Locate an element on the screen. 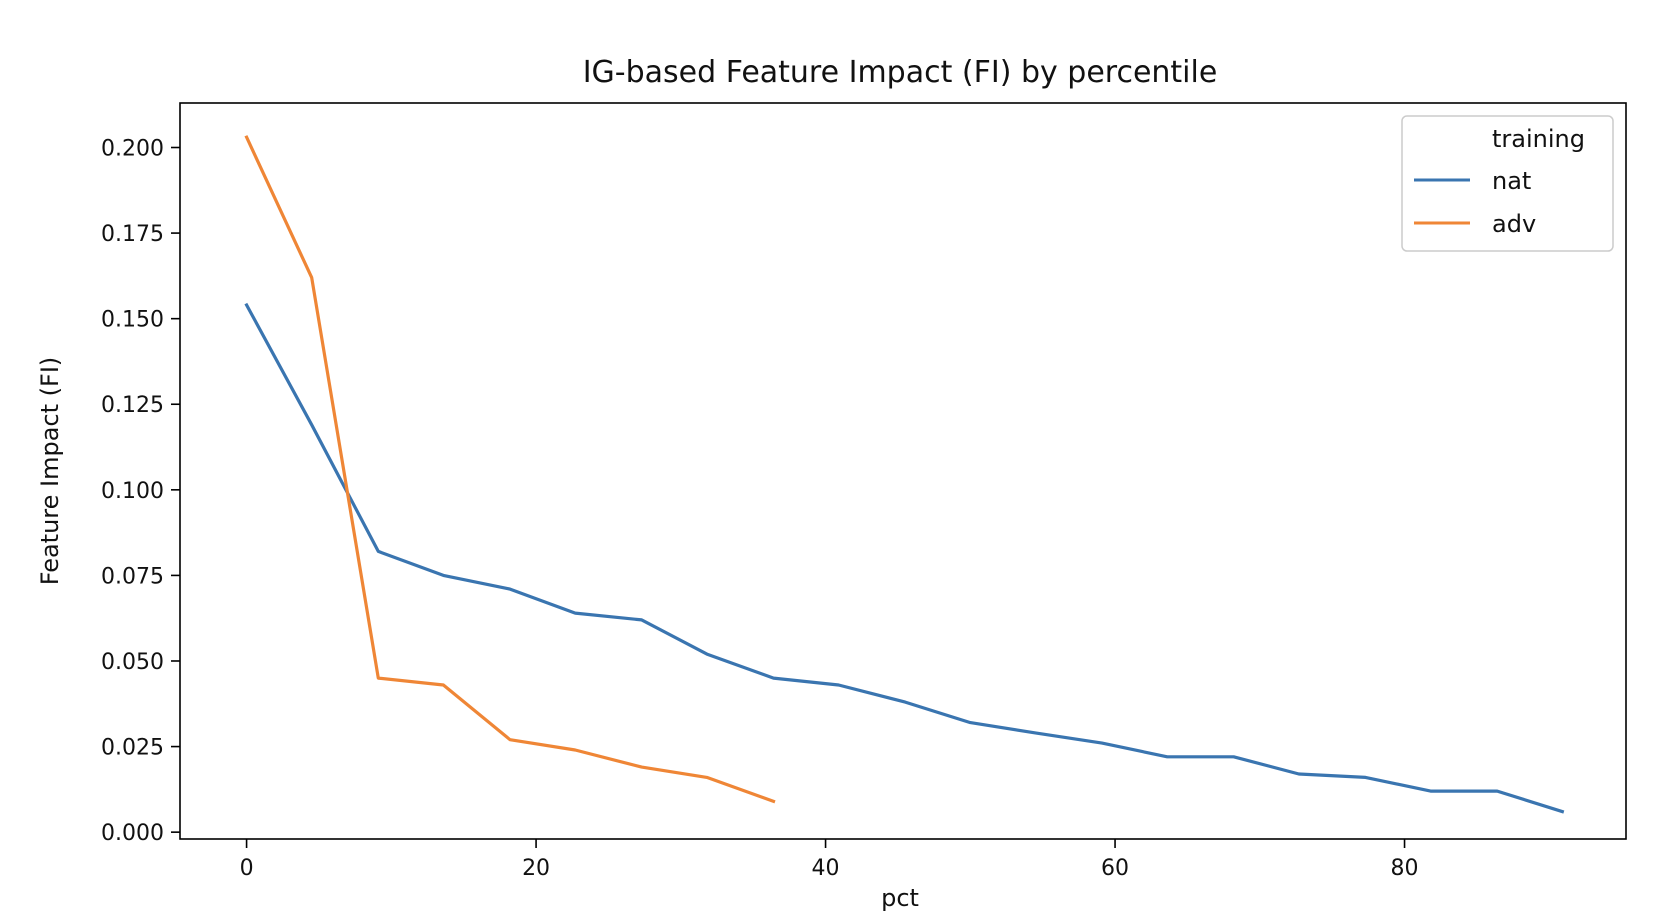 Image resolution: width=1670 pixels, height=917 pixels. x-tick-label: 40 is located at coordinates (826, 868).